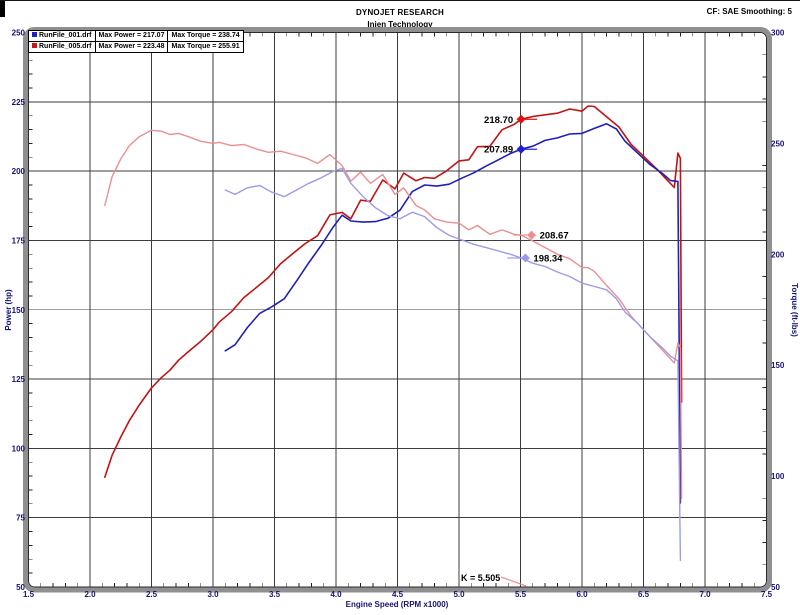 The height and width of the screenshot is (615, 800). I want to click on app-header: DYNOJET RESEARCH Injen Technology, so click(400, 18).